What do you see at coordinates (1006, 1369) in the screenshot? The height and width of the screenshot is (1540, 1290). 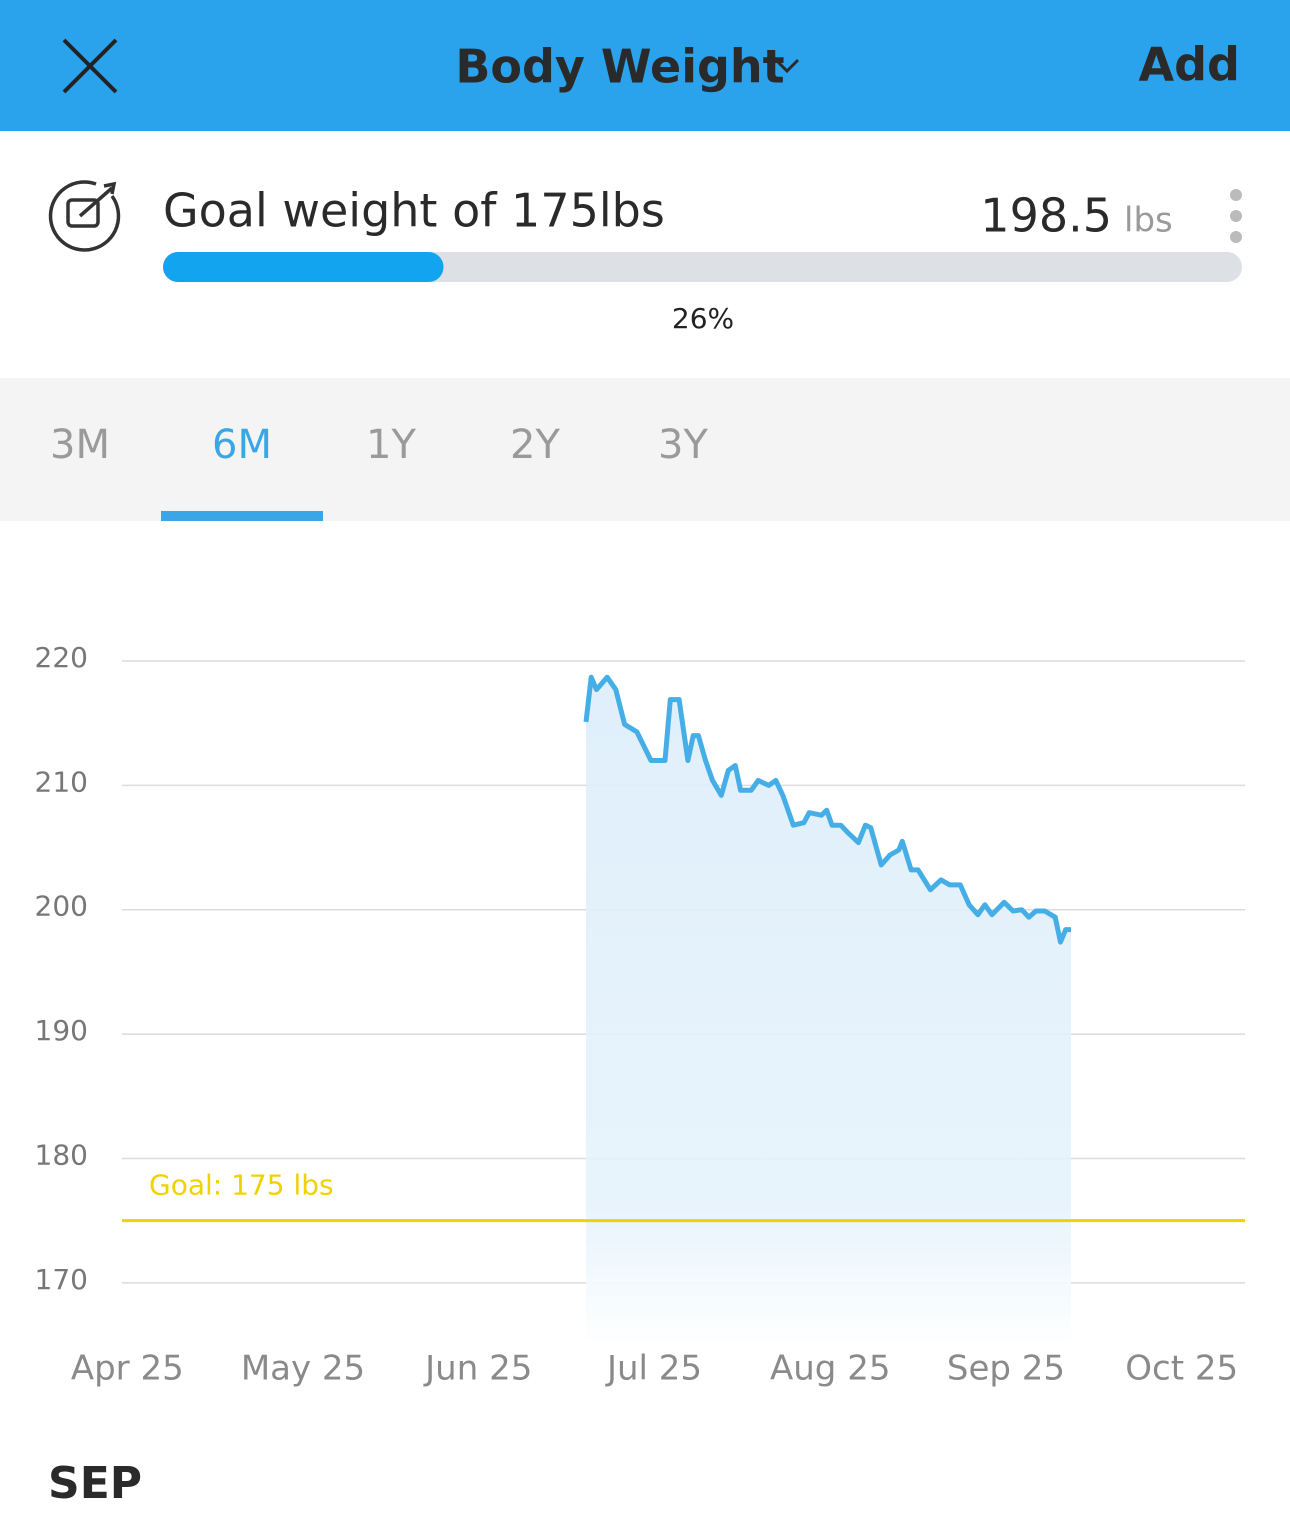 I see `x-tick-label: Sep 25` at bounding box center [1006, 1369].